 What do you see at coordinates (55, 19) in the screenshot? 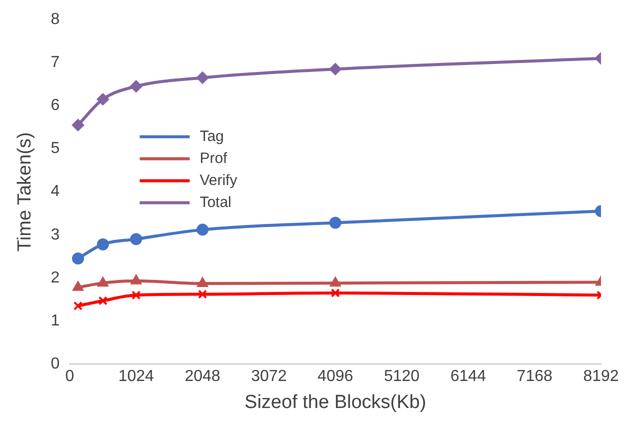
I see `y-tick-label: 8` at bounding box center [55, 19].